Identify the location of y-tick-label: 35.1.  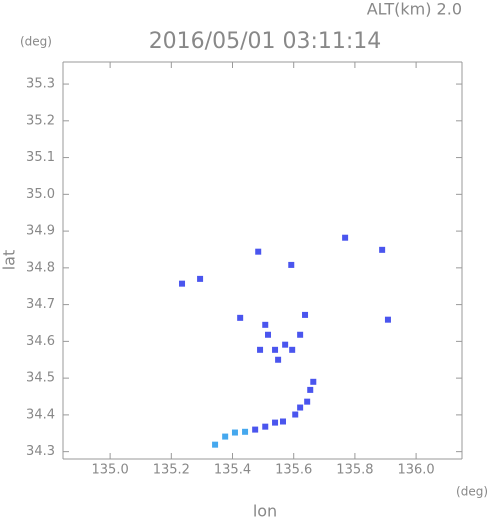
(40, 157).